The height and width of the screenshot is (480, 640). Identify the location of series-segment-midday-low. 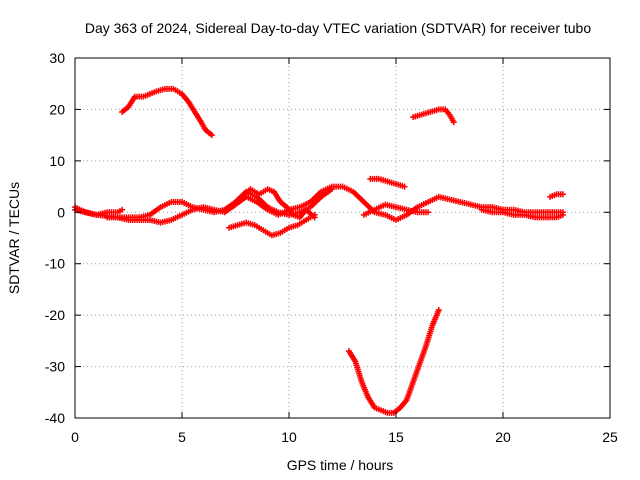
(272, 225).